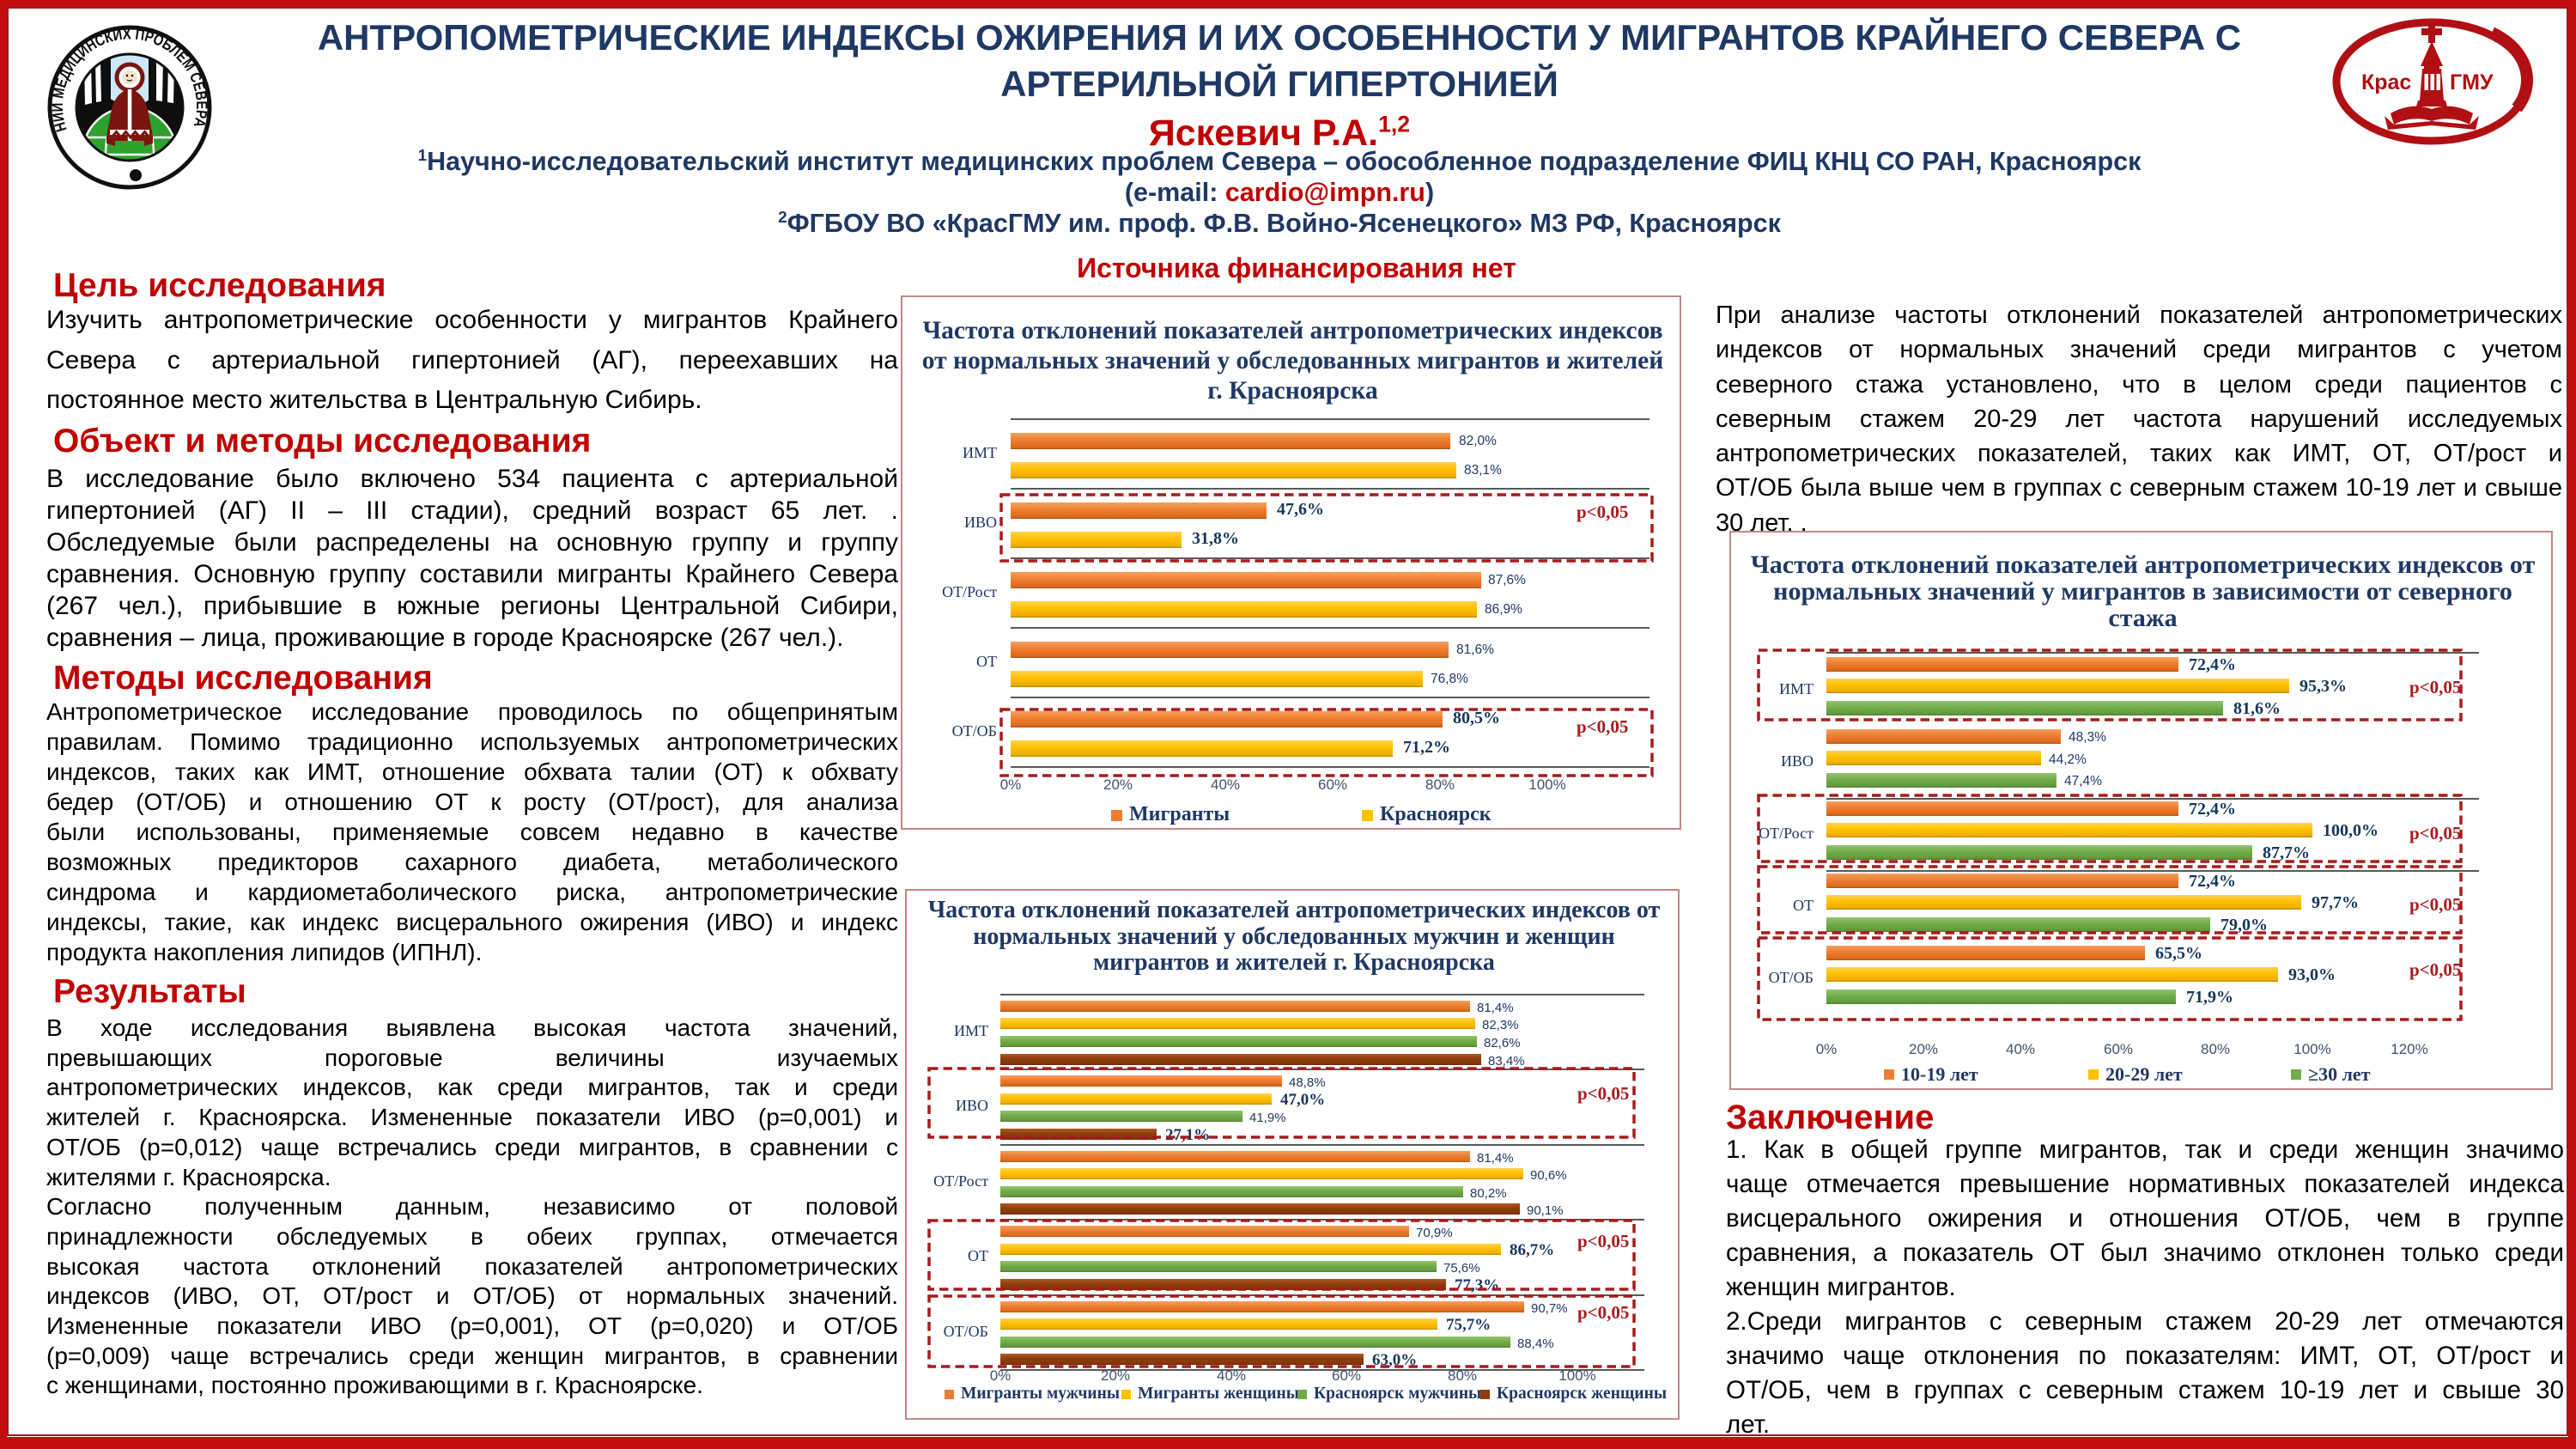 The height and width of the screenshot is (1449, 2576). I want to click on svg-text: ГМУ, so click(2472, 82).